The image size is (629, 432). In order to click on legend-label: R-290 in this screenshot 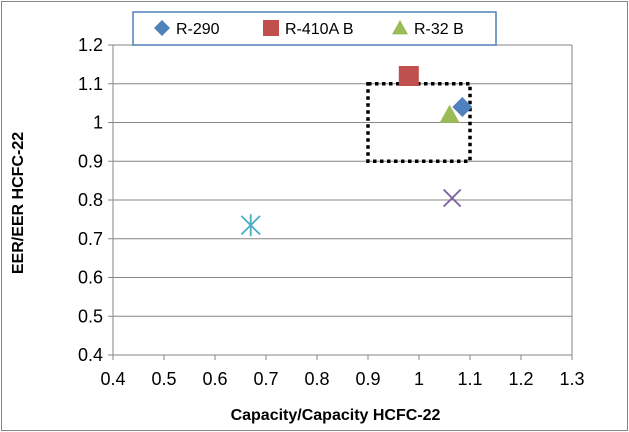, I will do `click(198, 29)`.